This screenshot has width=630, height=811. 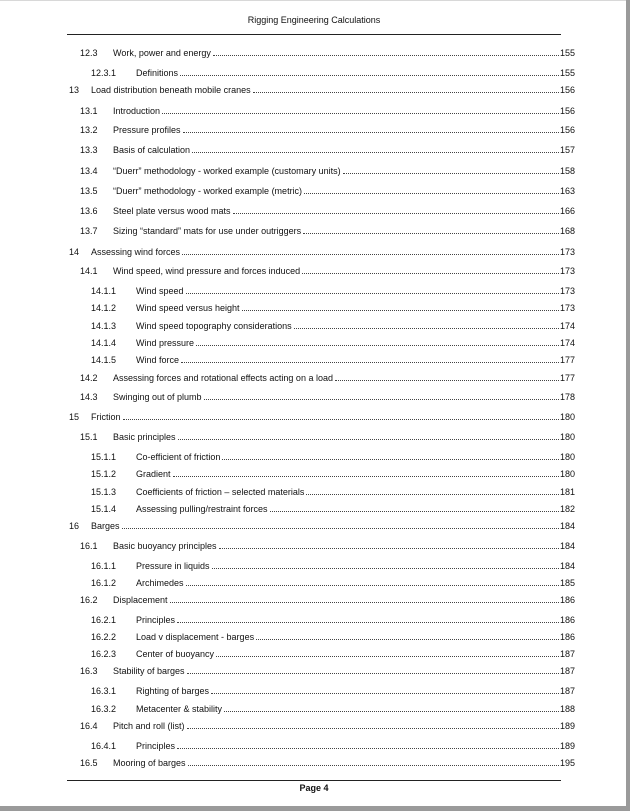 I want to click on toc-entry: 14.1.5 Wind force 177, so click(x=321, y=360).